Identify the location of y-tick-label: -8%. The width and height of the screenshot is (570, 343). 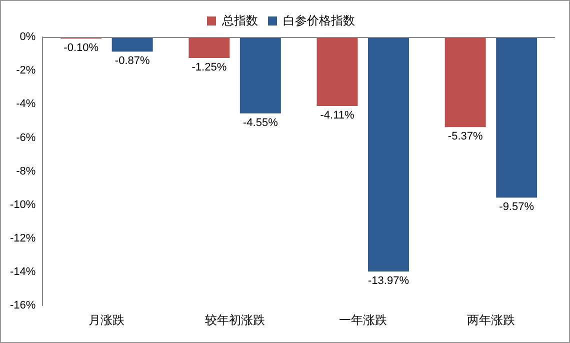
(26, 171).